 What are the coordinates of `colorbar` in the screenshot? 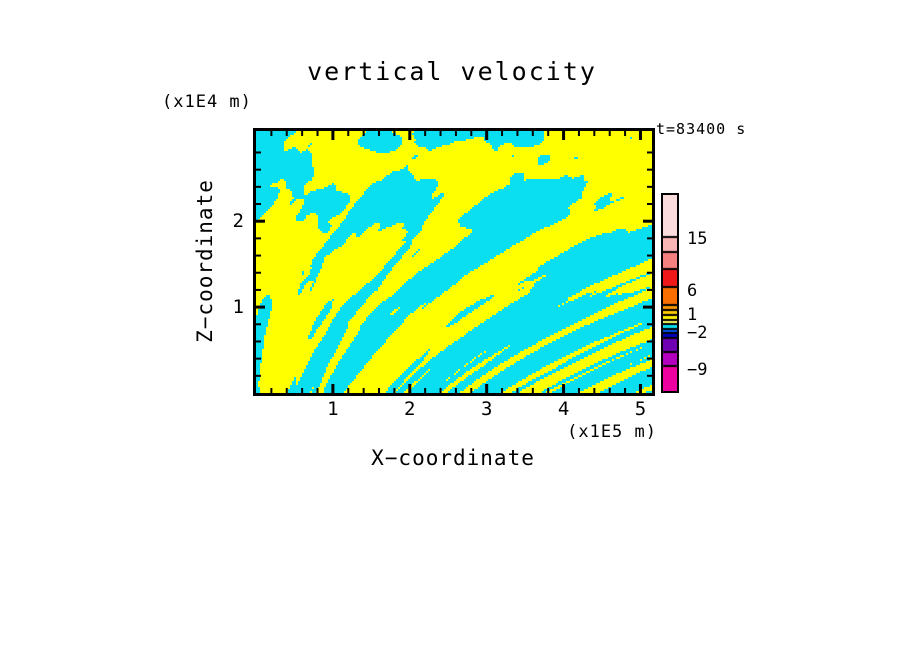 It's located at (670, 293).